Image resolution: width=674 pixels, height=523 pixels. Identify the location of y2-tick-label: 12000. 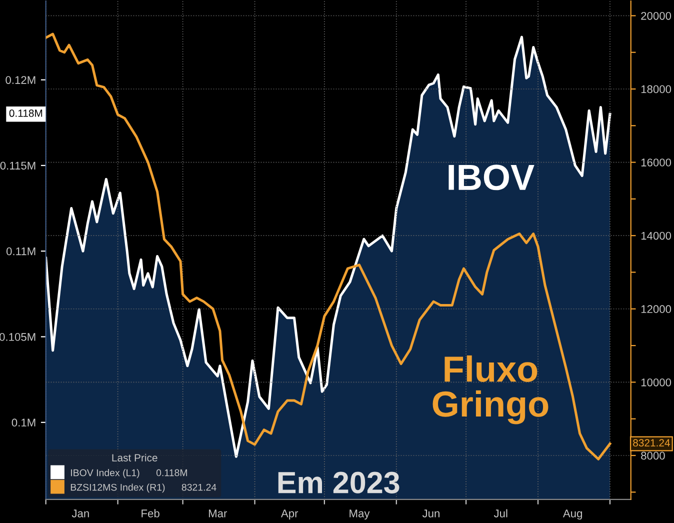
(656, 309).